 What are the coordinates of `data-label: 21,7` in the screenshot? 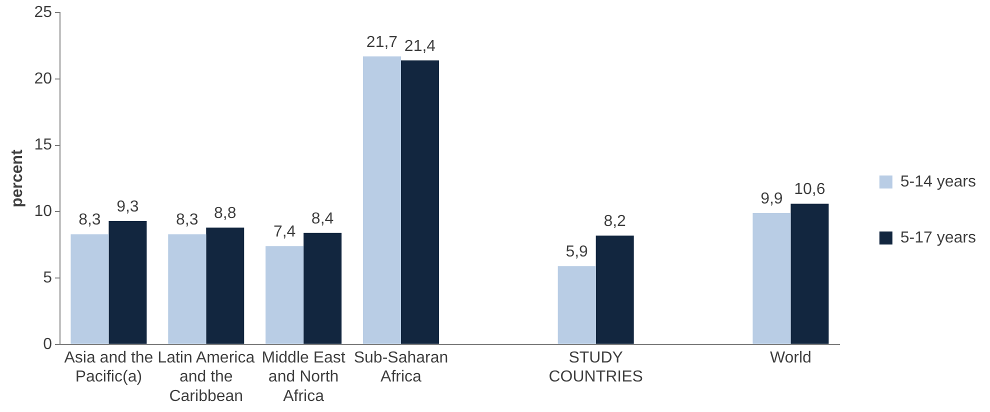 It's located at (382, 42).